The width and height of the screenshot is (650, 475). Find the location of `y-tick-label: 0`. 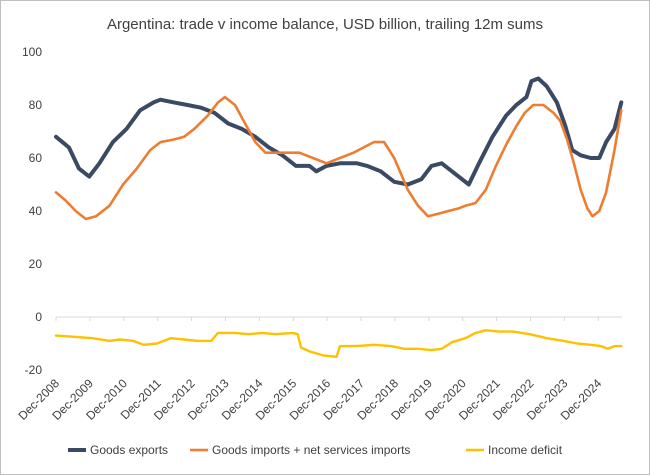

y-tick-label: 0 is located at coordinates (38, 317).